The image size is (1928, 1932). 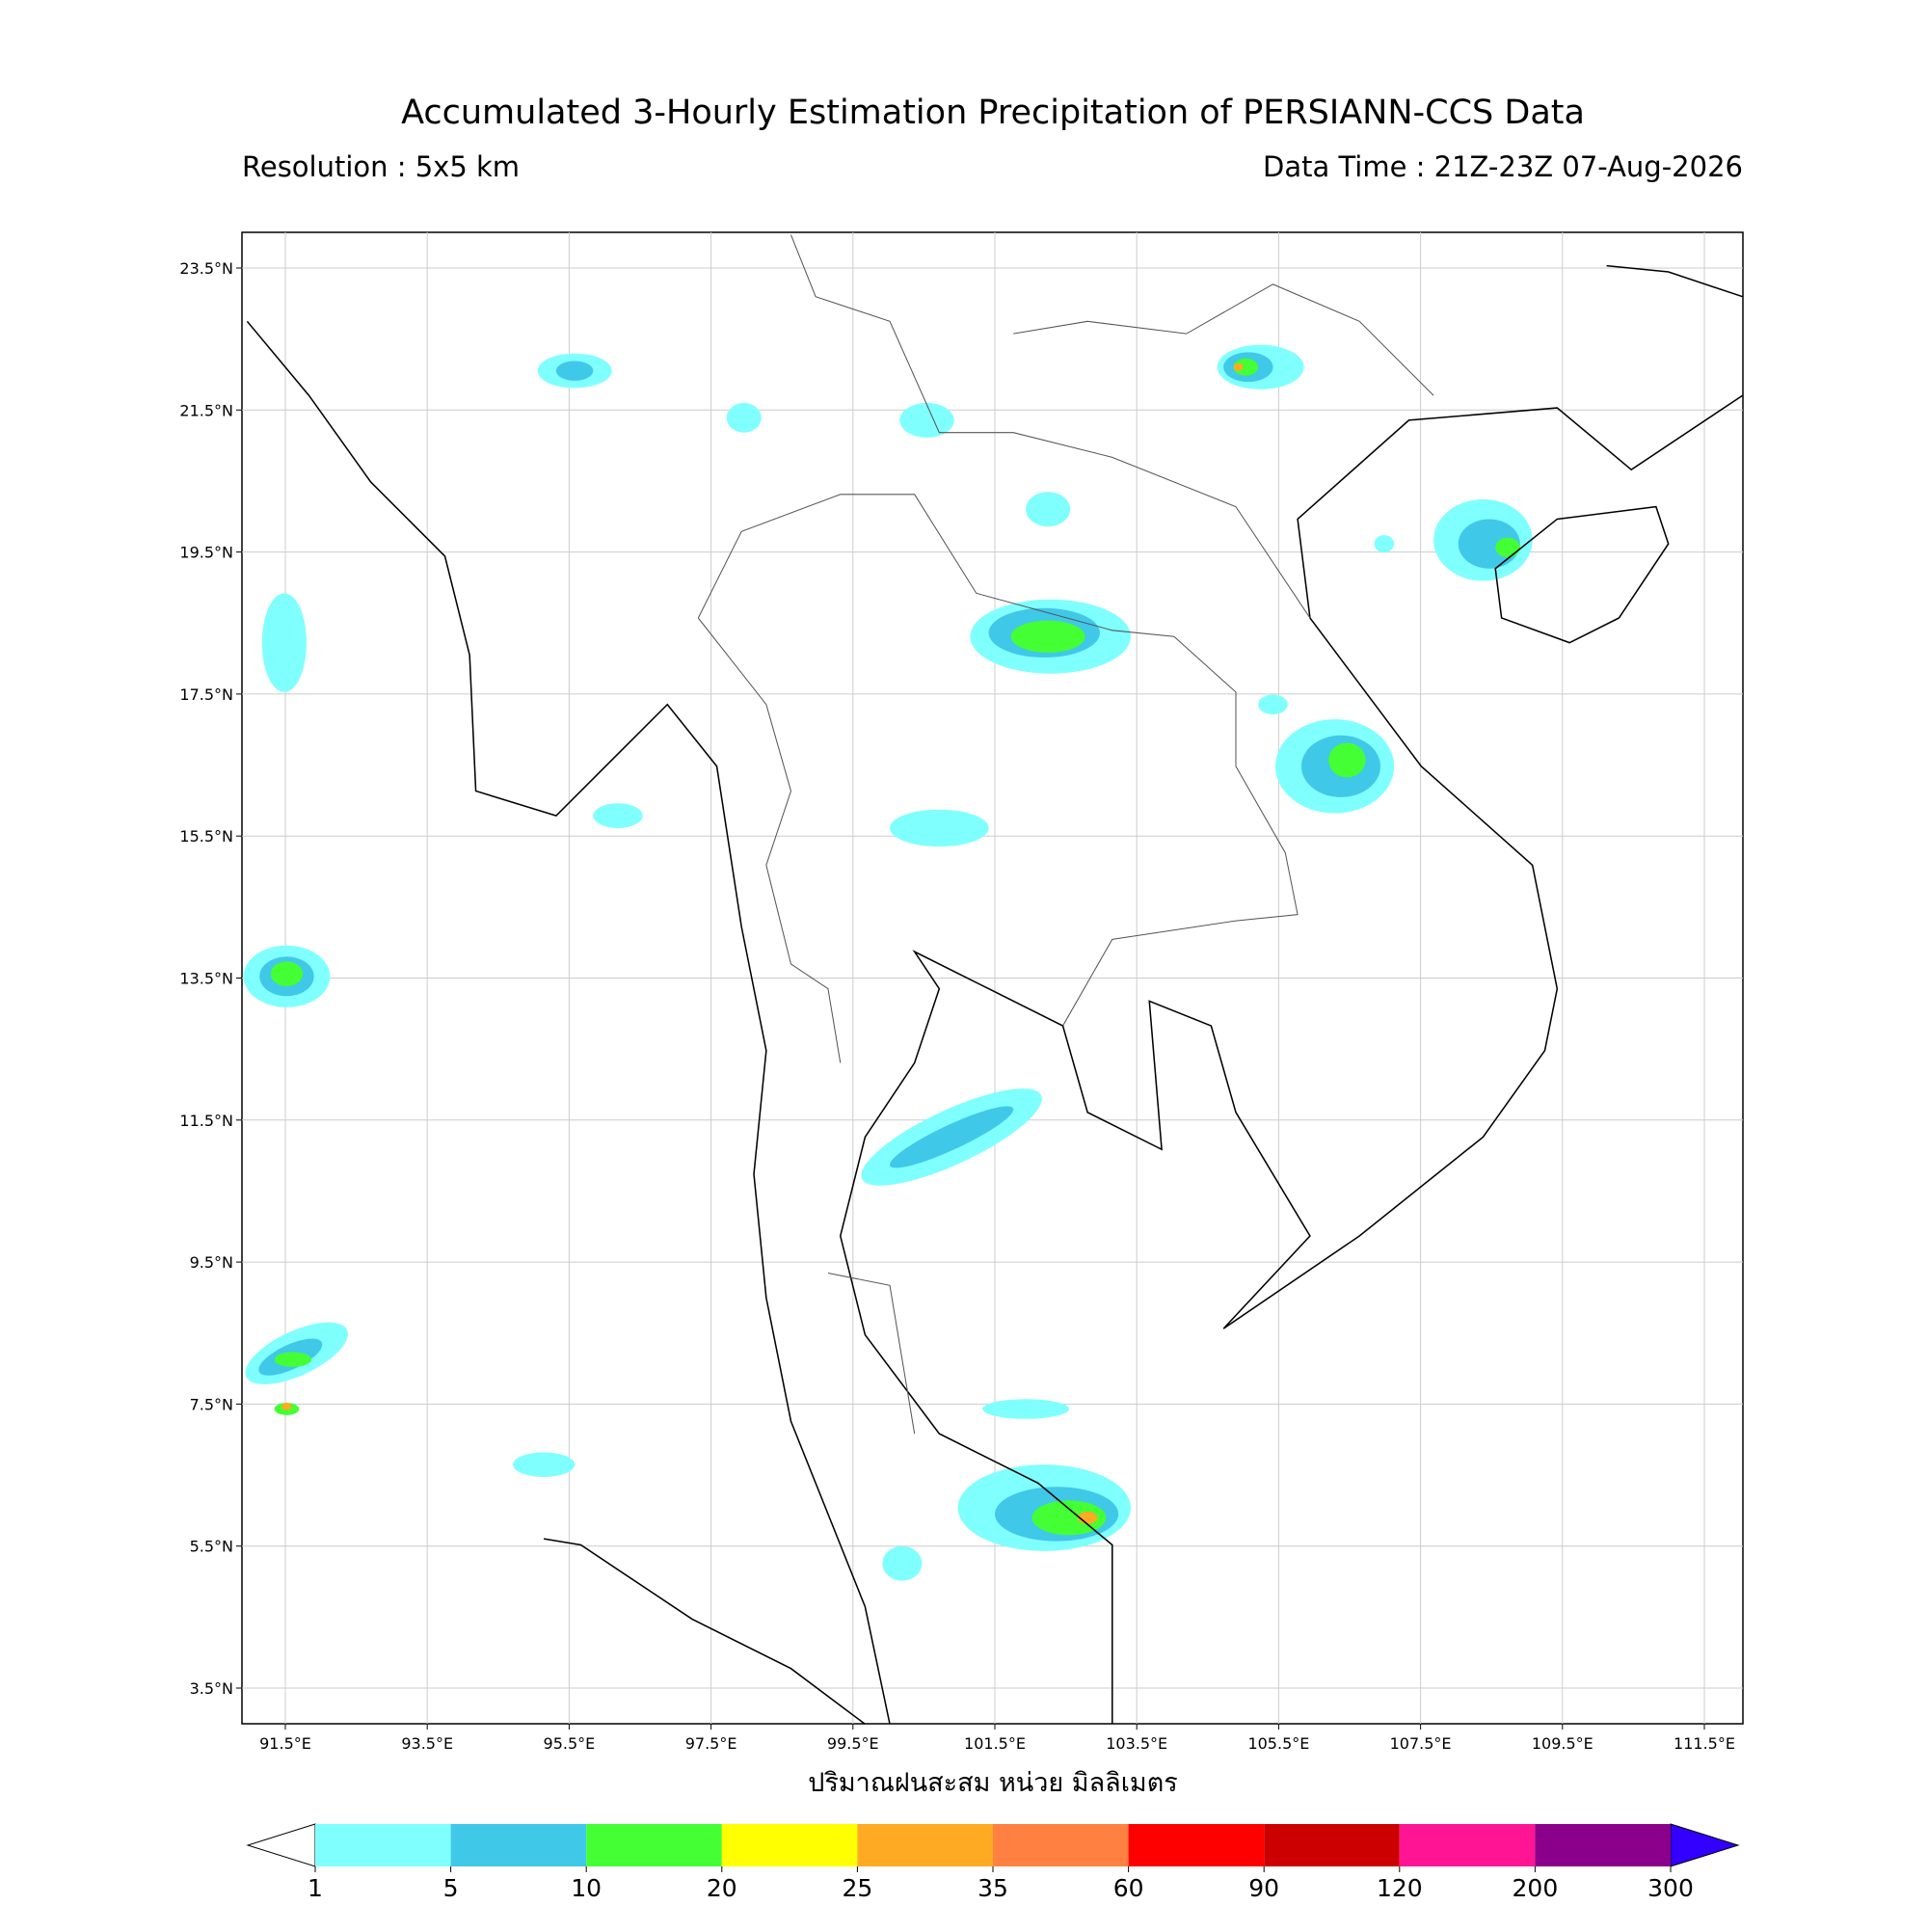 I want to click on data-time: Data Time : 21Z-23Z 07-Aug-2026, so click(x=1503, y=167).